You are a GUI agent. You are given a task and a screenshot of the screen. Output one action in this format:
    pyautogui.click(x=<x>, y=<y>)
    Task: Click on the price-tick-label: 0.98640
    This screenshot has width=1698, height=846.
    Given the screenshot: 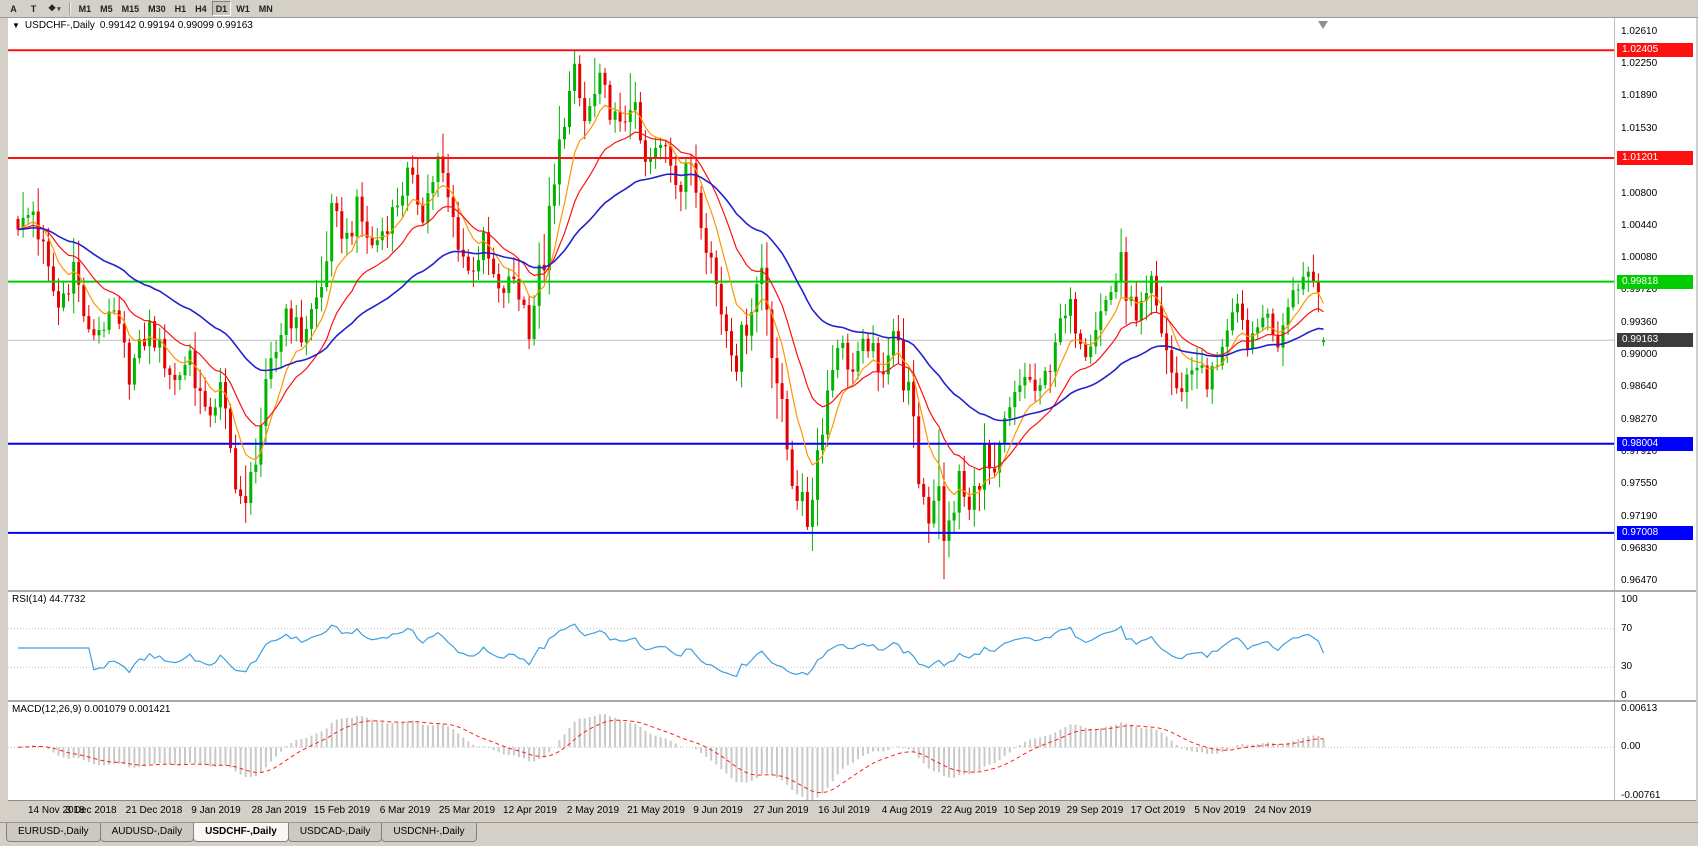 What is the action you would take?
    pyautogui.click(x=1639, y=386)
    